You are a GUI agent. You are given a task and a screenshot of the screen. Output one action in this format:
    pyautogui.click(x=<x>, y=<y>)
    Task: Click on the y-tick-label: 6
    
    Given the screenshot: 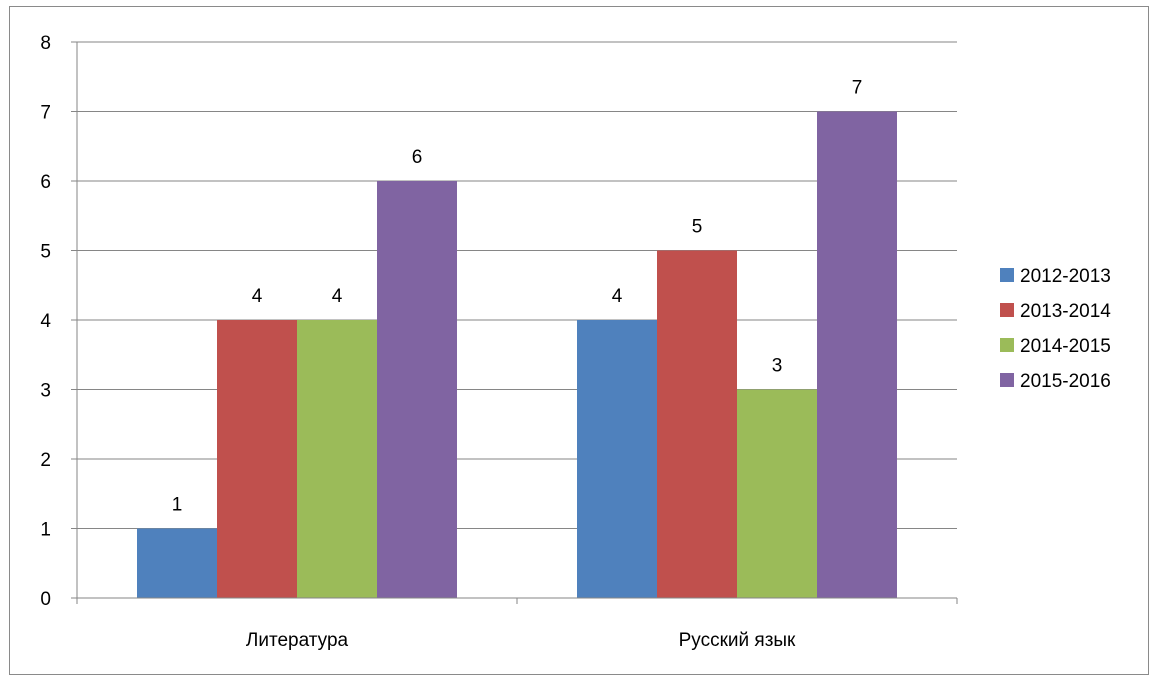 What is the action you would take?
    pyautogui.click(x=45, y=182)
    